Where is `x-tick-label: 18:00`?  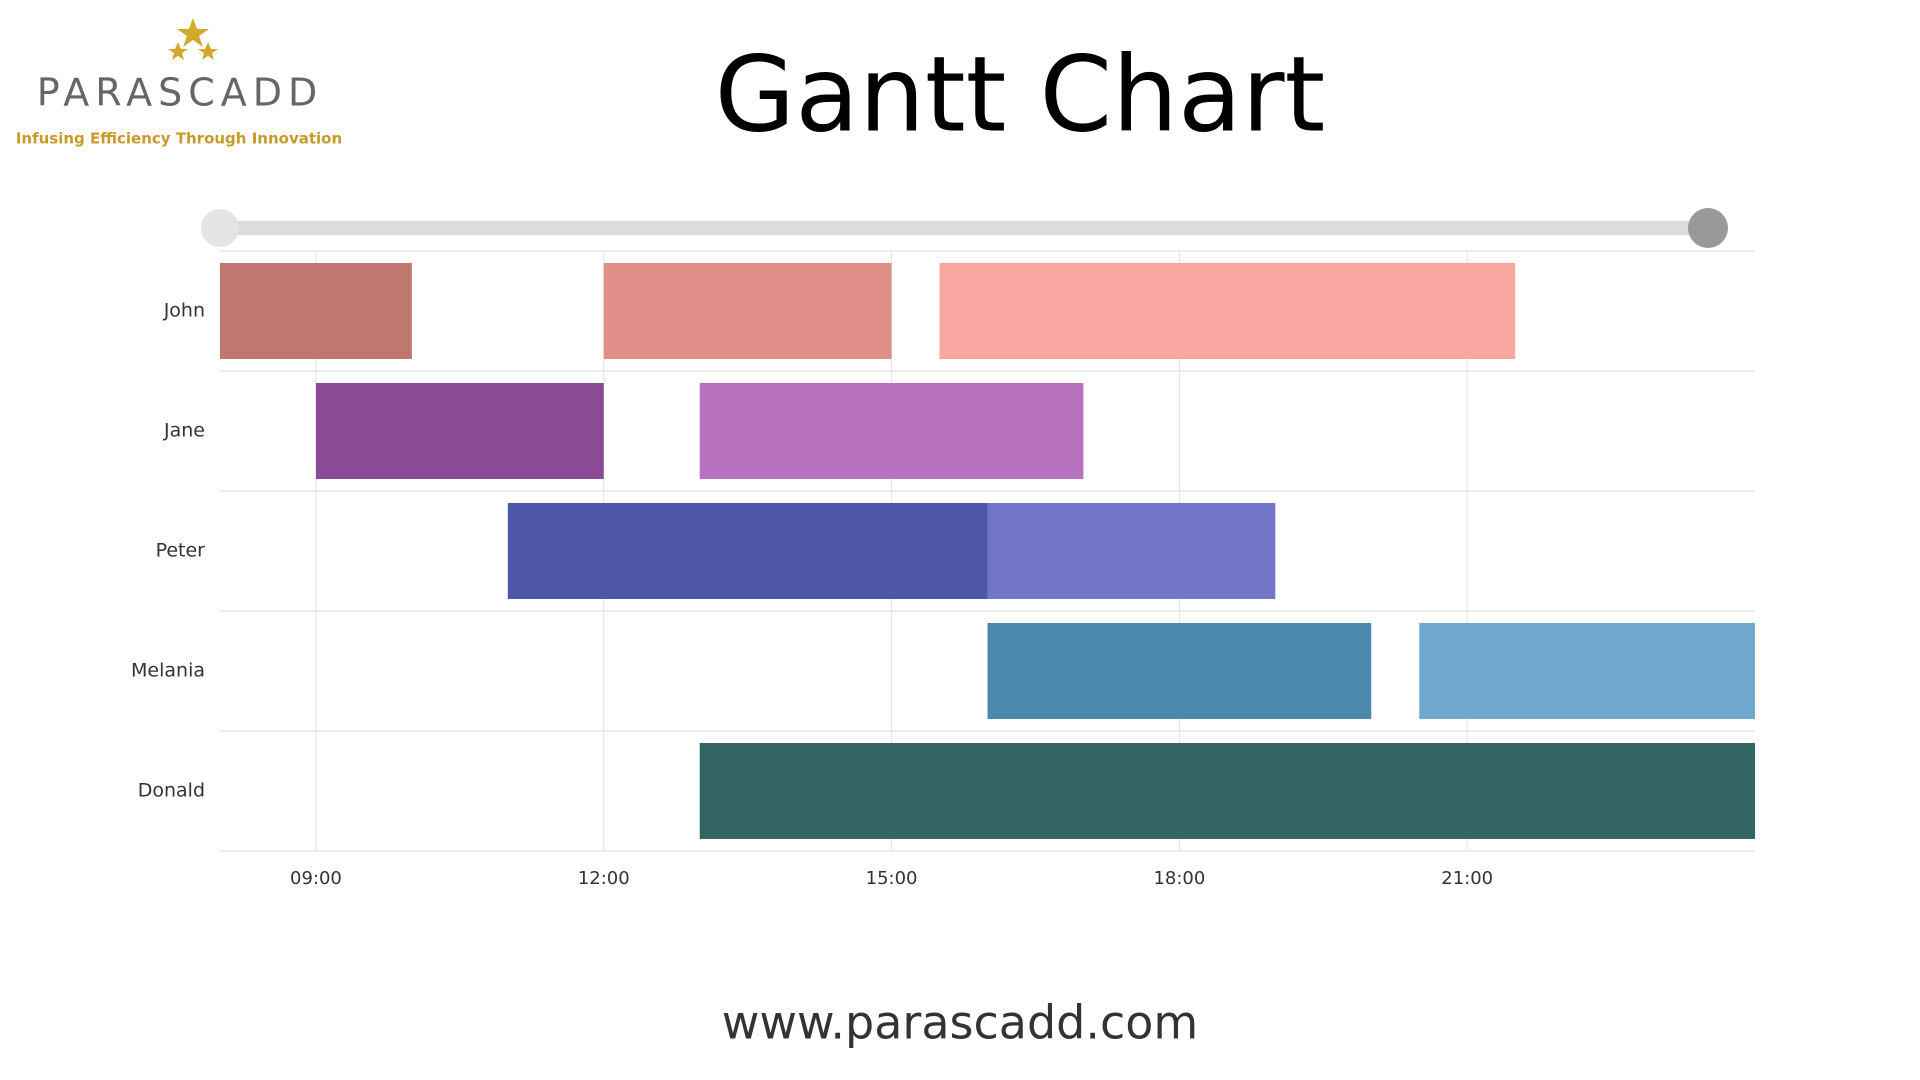
x-tick-label: 18:00 is located at coordinates (1179, 878).